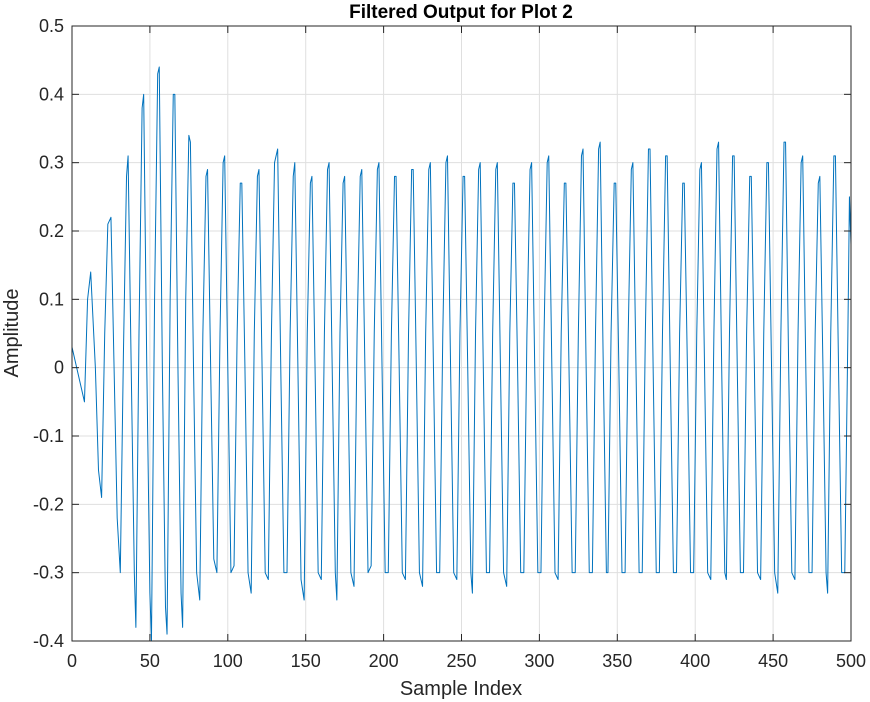  Describe the element at coordinates (695, 661) in the screenshot. I see `x-tick-label: 400` at that location.